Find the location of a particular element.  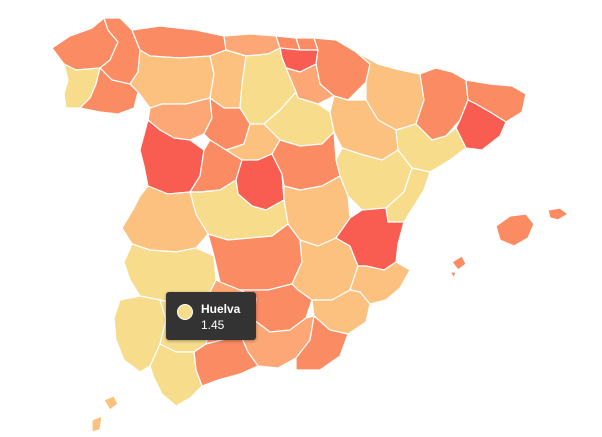

province-almeria is located at coordinates (322, 343).